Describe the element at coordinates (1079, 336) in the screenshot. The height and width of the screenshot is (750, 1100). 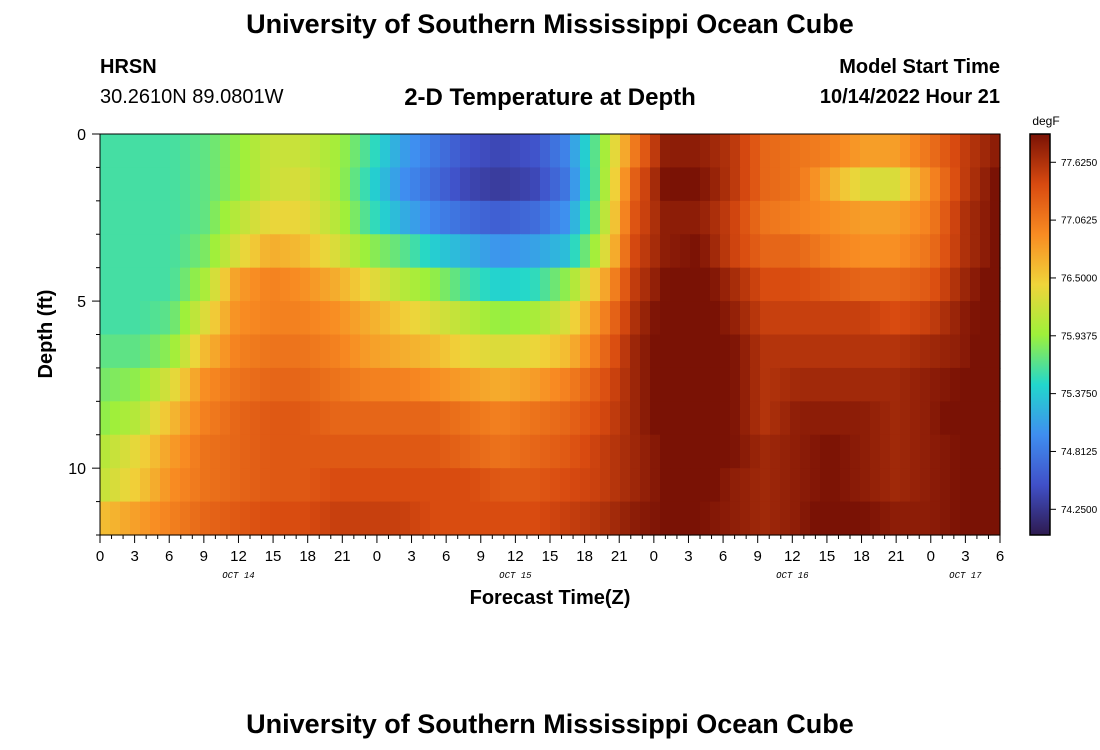
I see `colorbar-tick-label: 75.9375` at that location.